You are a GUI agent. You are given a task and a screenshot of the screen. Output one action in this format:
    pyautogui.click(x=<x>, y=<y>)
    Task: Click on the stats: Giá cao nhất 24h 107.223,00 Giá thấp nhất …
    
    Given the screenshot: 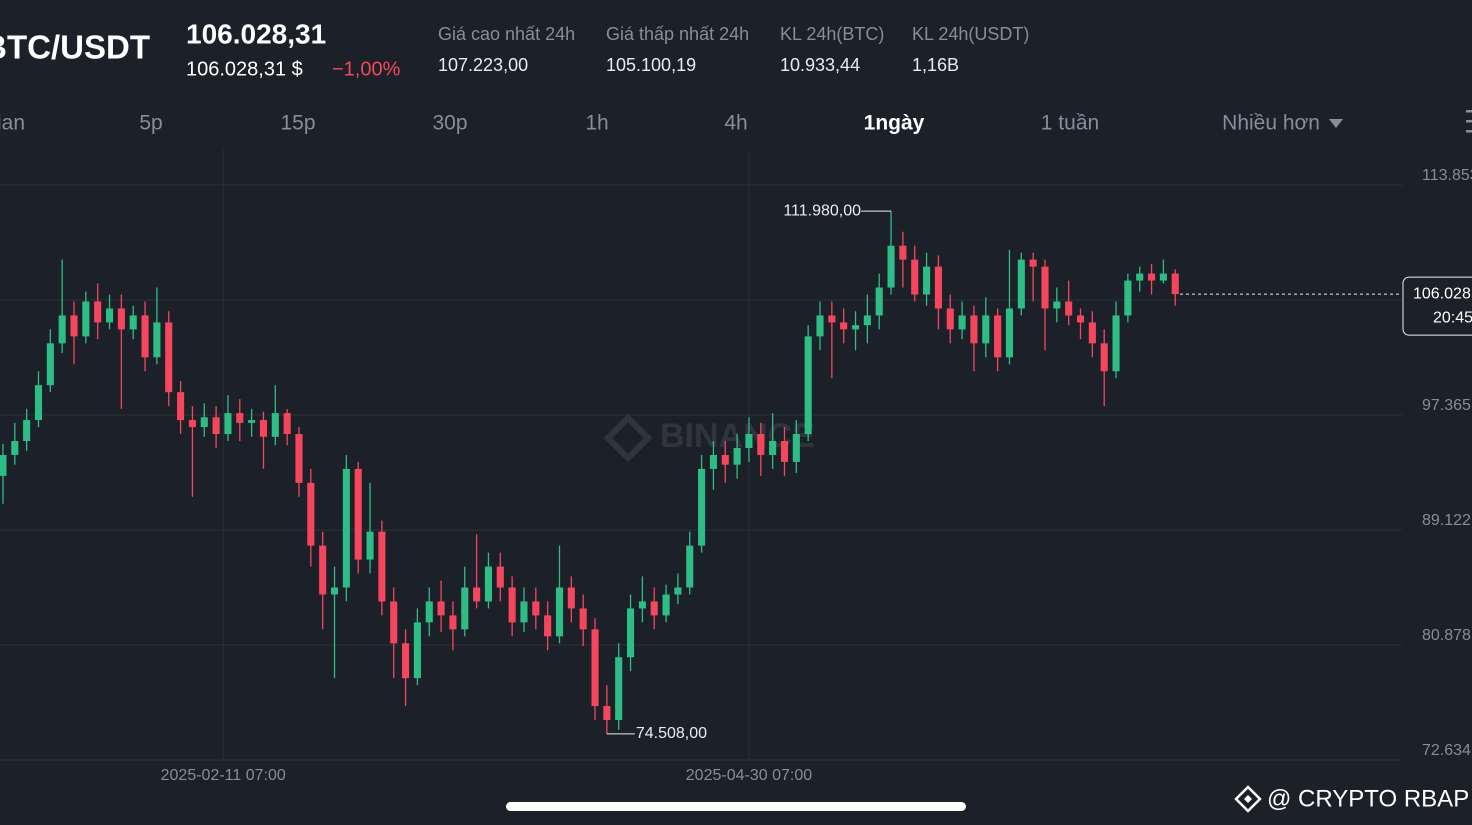 What is the action you would take?
    pyautogui.click(x=733, y=49)
    